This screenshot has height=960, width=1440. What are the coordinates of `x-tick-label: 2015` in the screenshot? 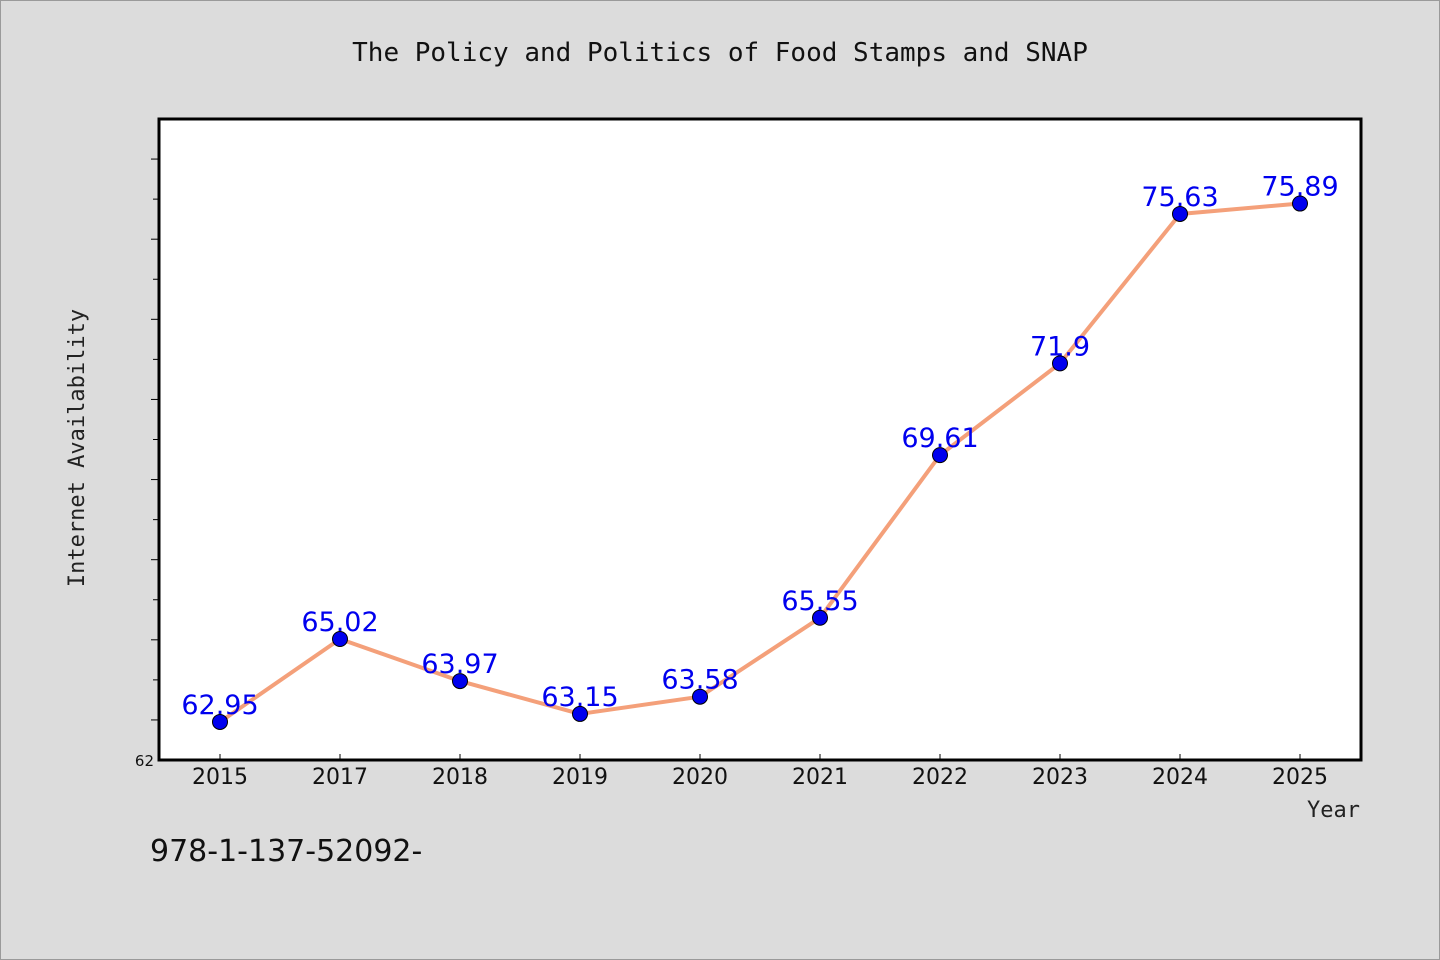 It's located at (220, 777).